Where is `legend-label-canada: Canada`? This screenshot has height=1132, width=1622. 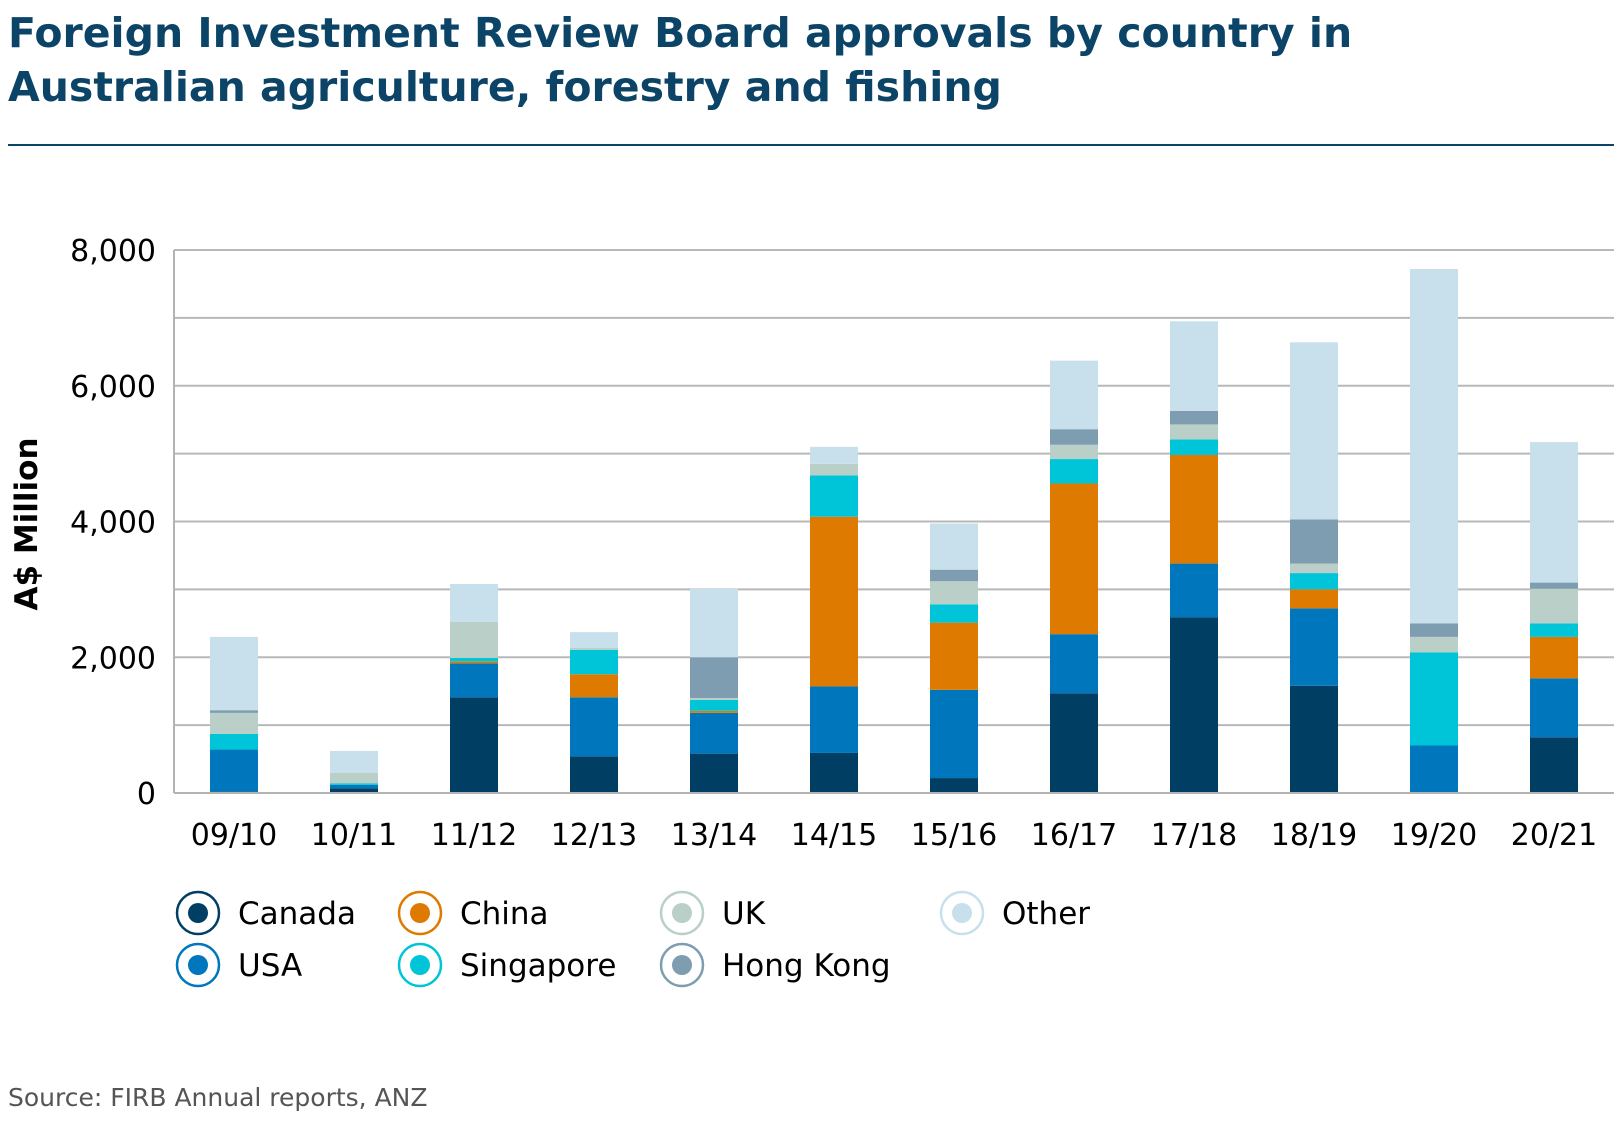 legend-label-canada: Canada is located at coordinates (297, 914).